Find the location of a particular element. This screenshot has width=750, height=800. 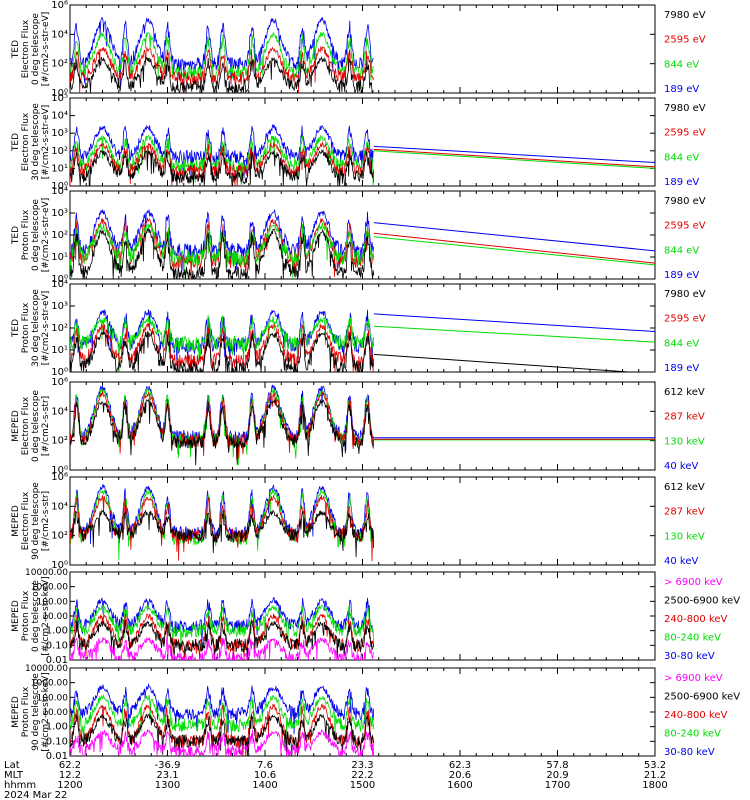

legend-entry: 130 keV is located at coordinates (684, 536).